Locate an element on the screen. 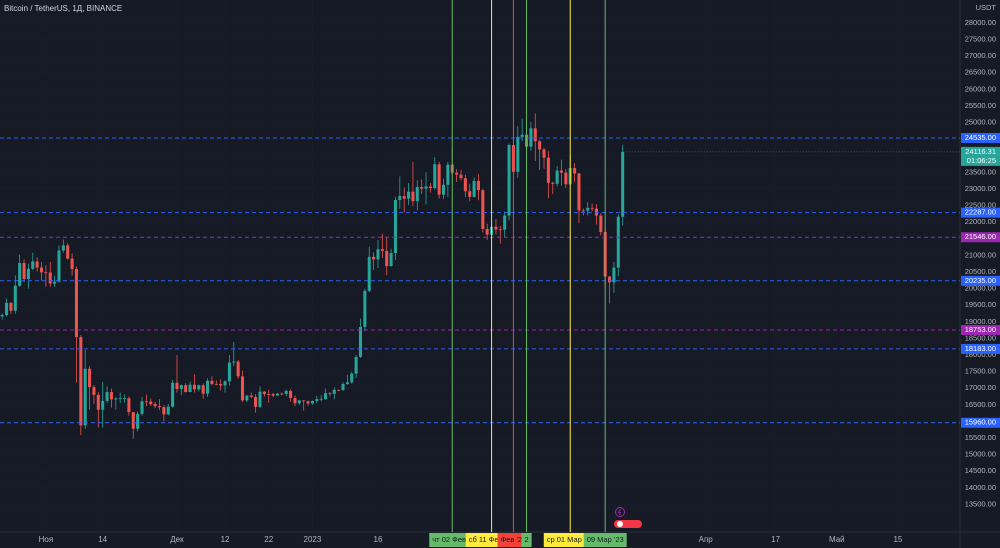  y-tick-label: 15500.00 is located at coordinates (980, 437).